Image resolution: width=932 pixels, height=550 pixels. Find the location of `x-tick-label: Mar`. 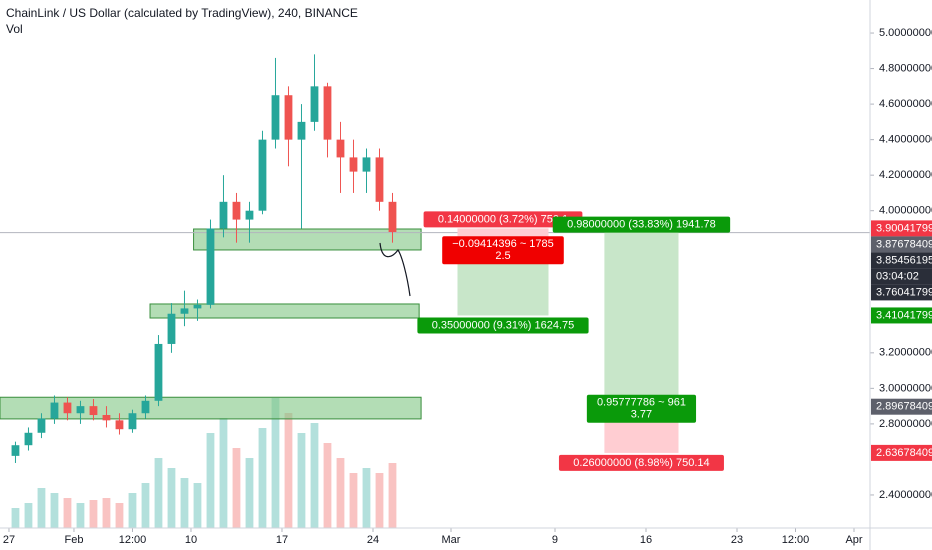

x-tick-label: Mar is located at coordinates (451, 540).